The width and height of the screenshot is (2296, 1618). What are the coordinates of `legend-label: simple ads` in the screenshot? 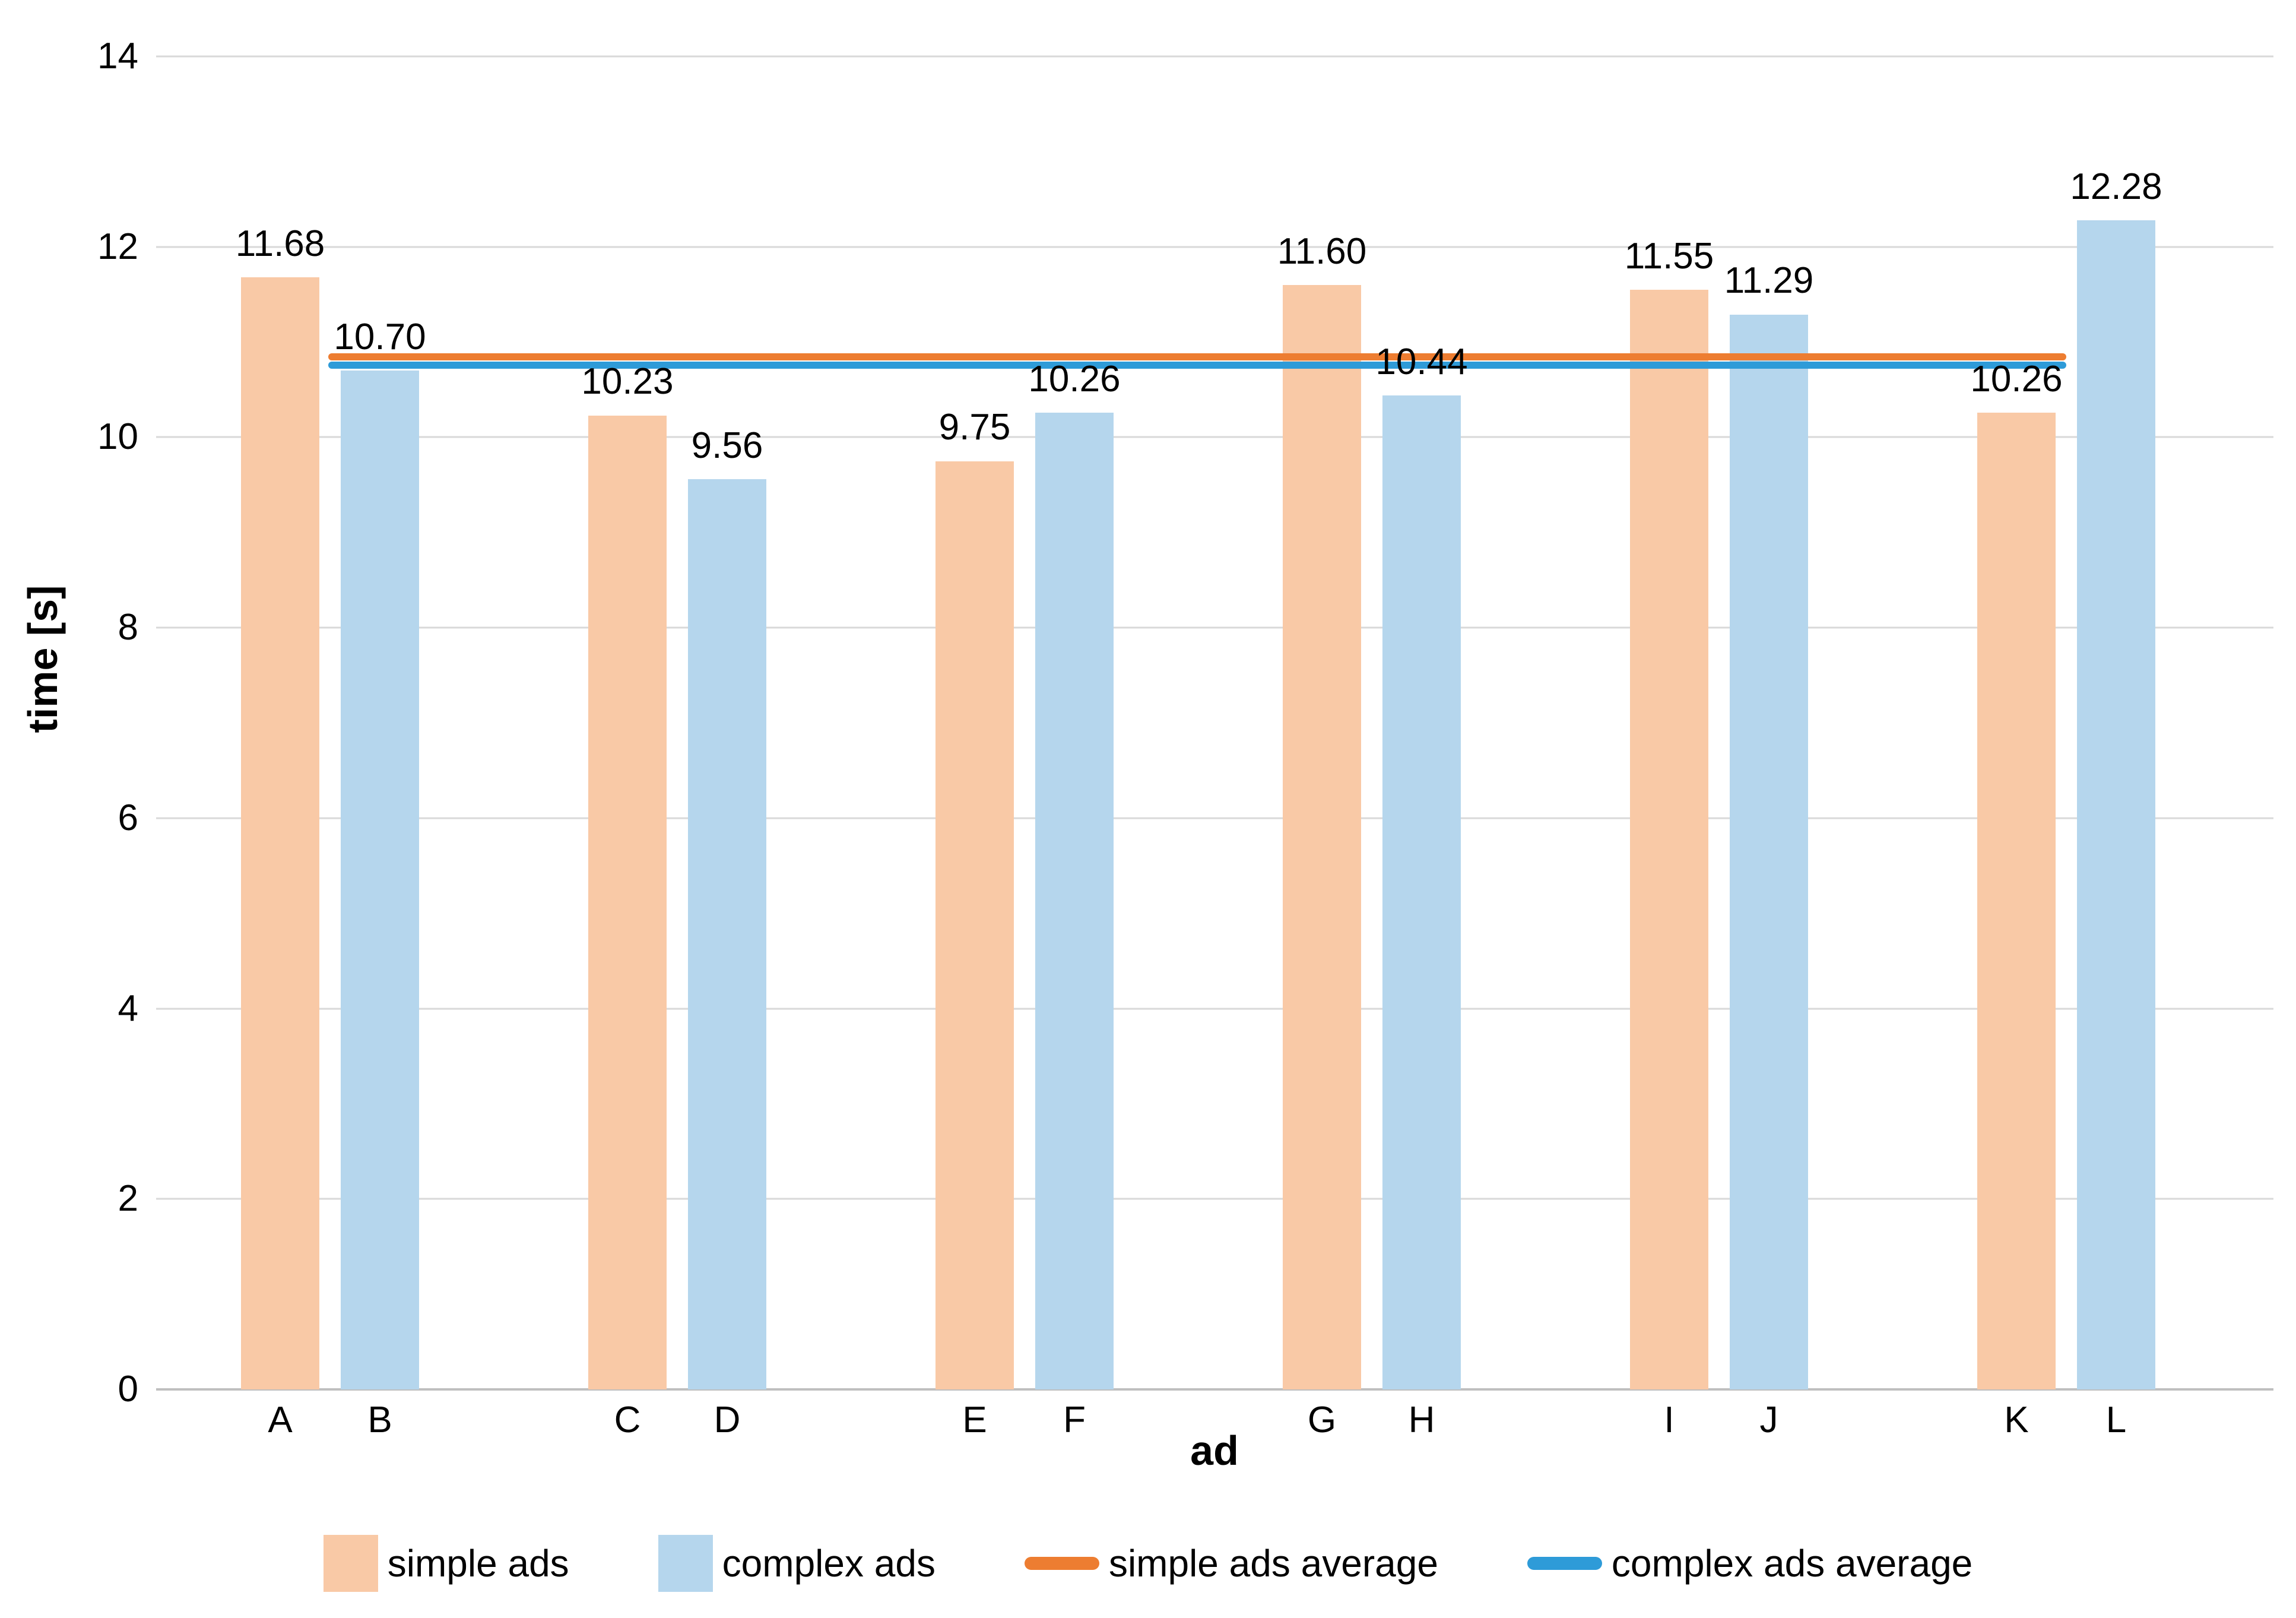 It's located at (478, 1563).